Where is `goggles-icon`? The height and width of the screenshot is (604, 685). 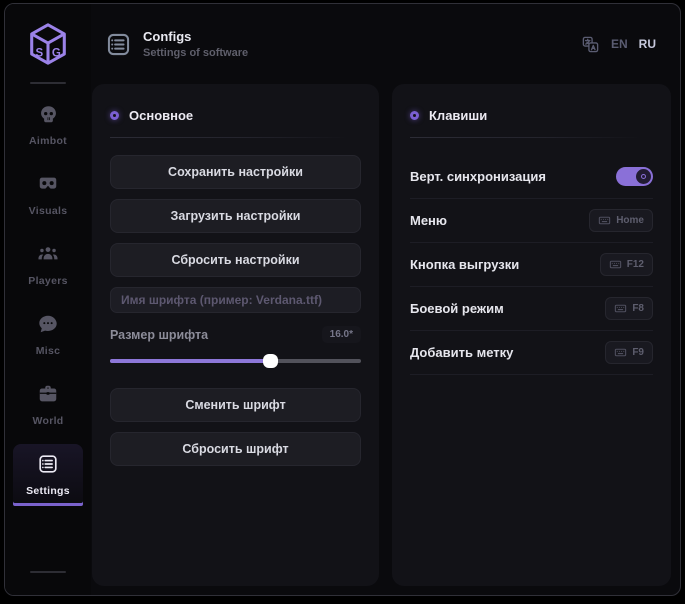 goggles-icon is located at coordinates (48, 185).